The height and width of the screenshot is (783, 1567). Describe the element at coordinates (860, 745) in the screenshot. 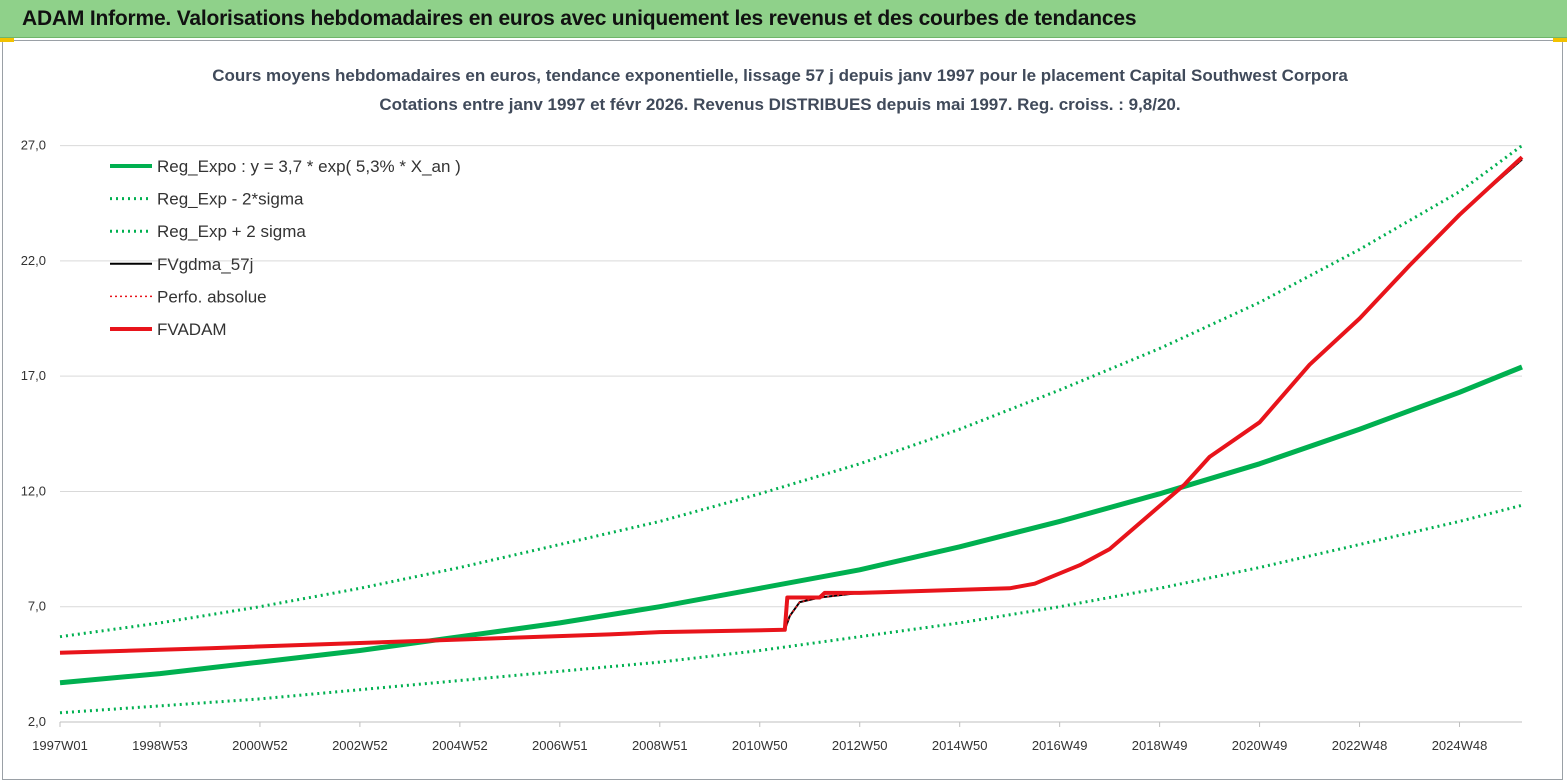

I see `x-tick-label: 2012W50` at that location.